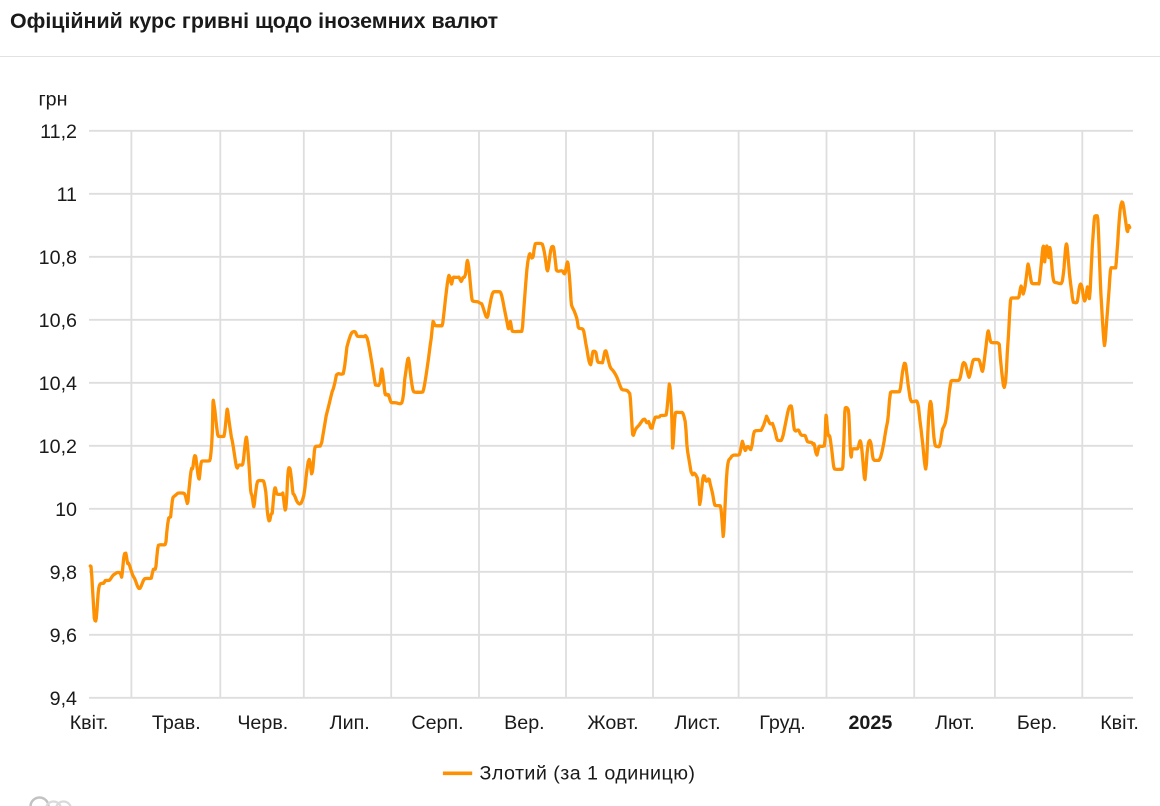 Image resolution: width=1160 pixels, height=806 pixels. I want to click on svg-text: 10,2, so click(58, 447).